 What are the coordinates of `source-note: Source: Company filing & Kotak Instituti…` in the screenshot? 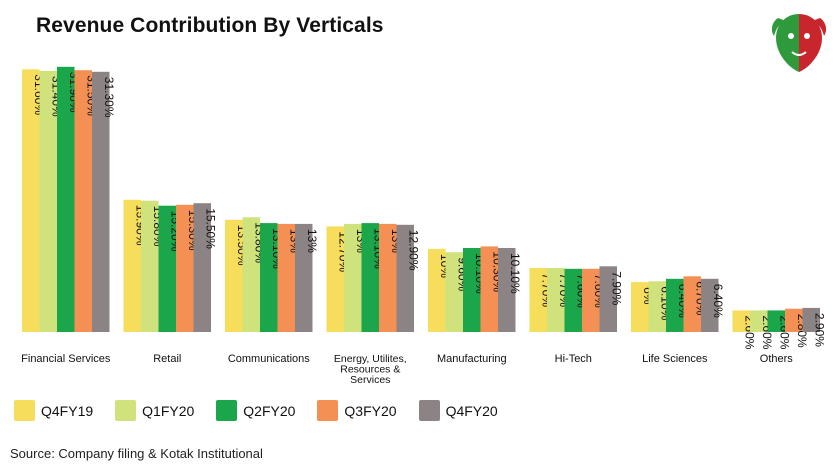 It's located at (136, 453).